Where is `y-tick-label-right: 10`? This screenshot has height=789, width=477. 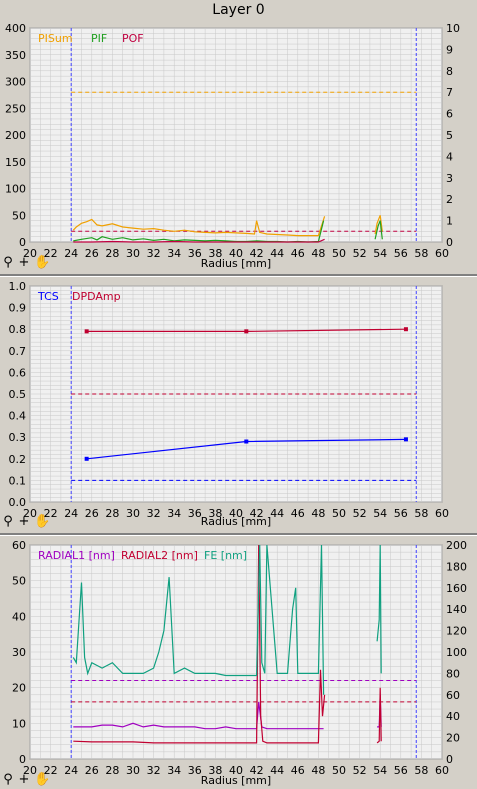
y-tick-label-right: 10 is located at coordinates (453, 28).